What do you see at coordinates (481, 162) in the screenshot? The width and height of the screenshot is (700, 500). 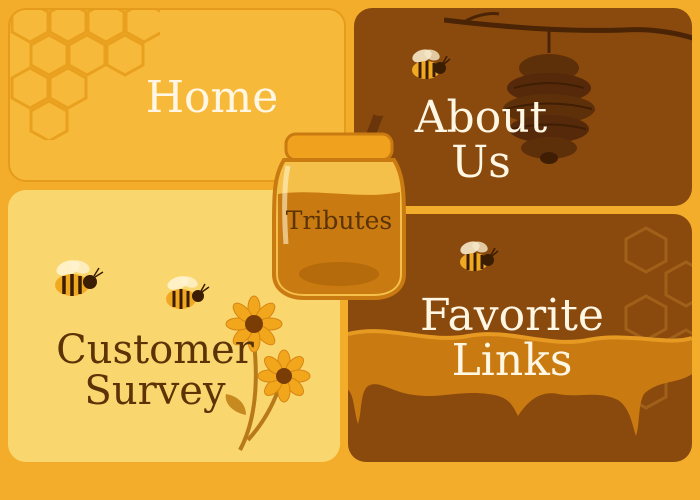 I see `about-label-line2: Us` at bounding box center [481, 162].